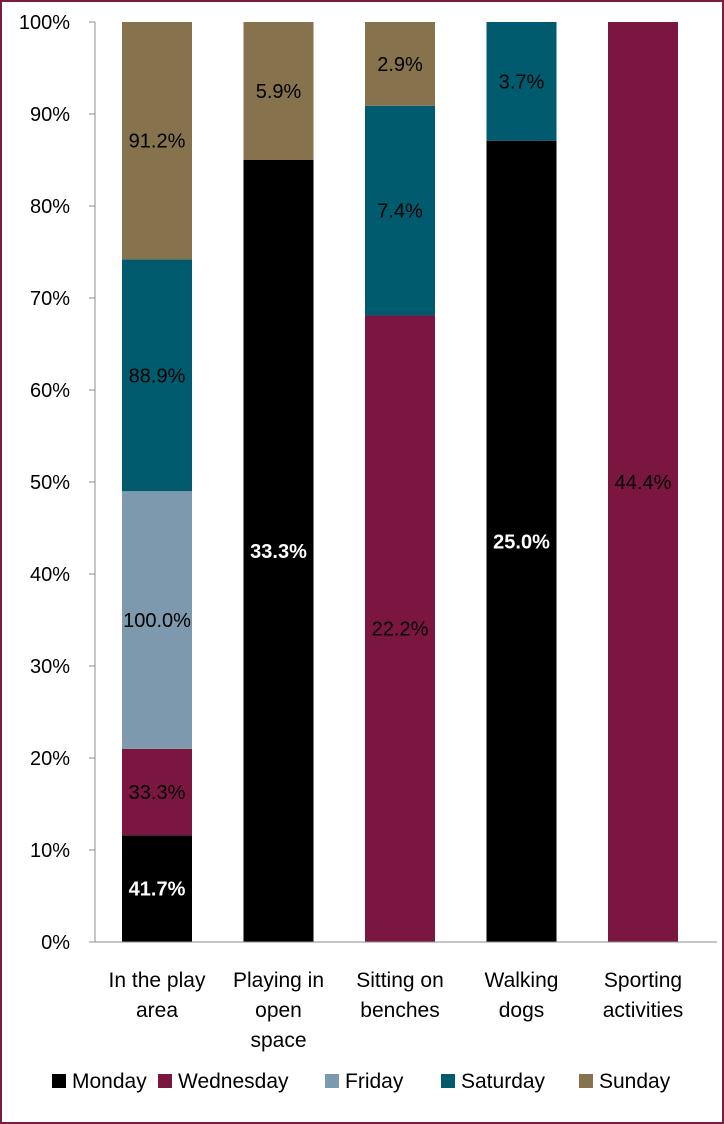 The image size is (724, 1124). What do you see at coordinates (332, 1081) in the screenshot?
I see `legend-swatch-friday` at bounding box center [332, 1081].